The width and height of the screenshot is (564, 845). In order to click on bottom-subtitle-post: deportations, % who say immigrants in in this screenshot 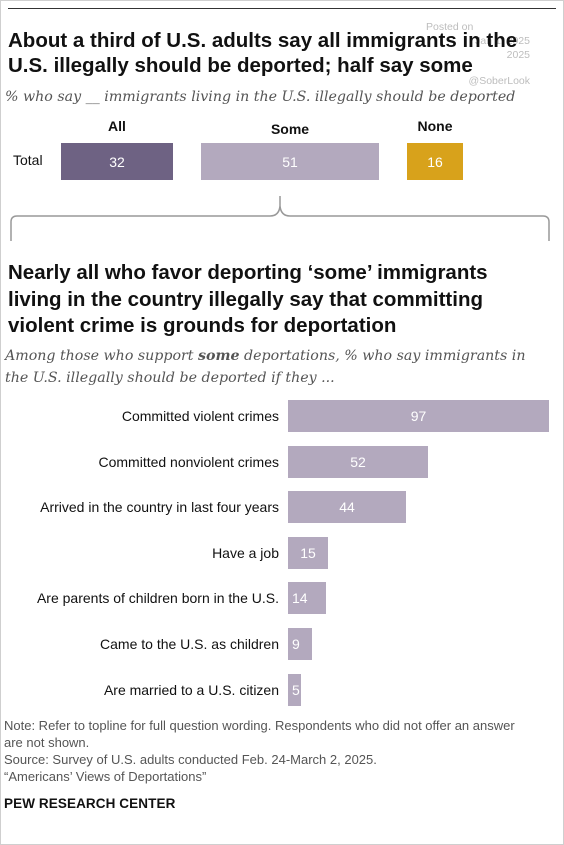, I will do `click(382, 356)`.